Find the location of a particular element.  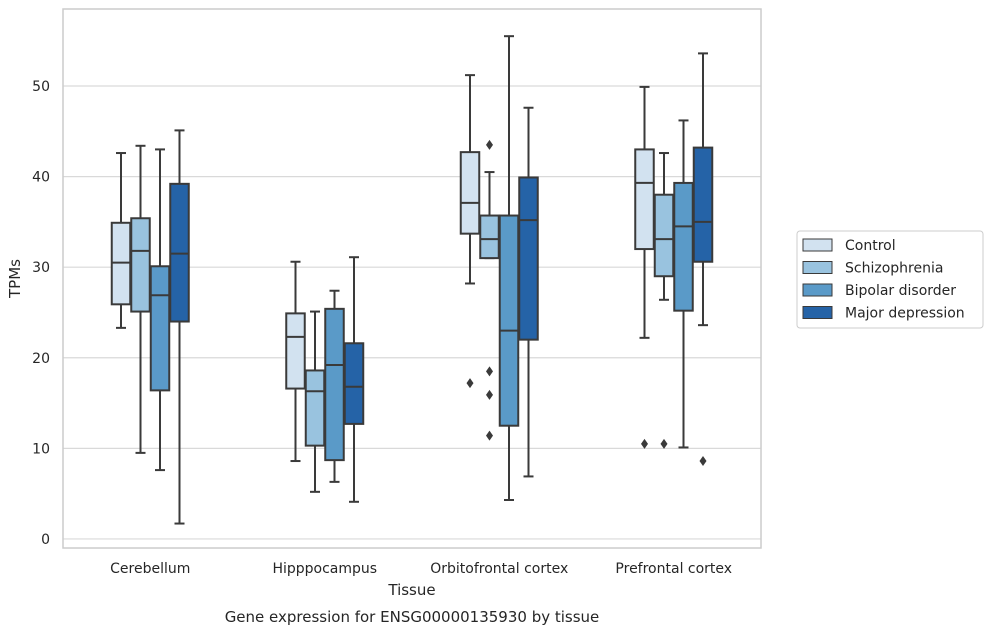

y-axis-label: TPMs is located at coordinates (15, 279).